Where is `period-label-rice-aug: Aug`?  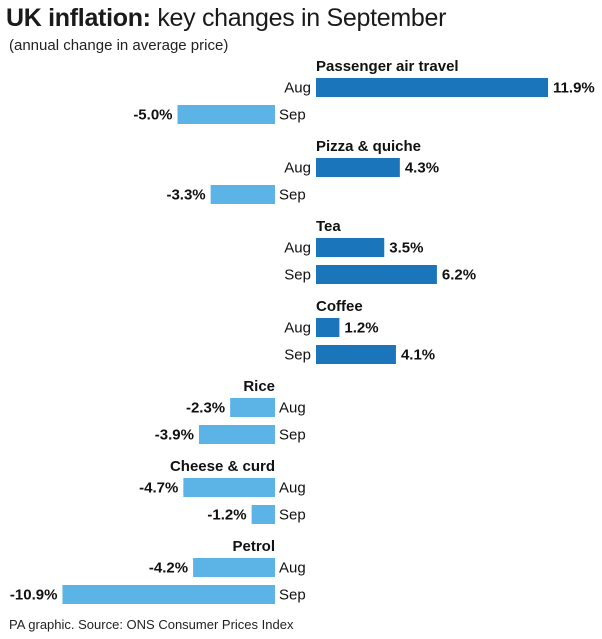 period-label-rice-aug: Aug is located at coordinates (292, 408).